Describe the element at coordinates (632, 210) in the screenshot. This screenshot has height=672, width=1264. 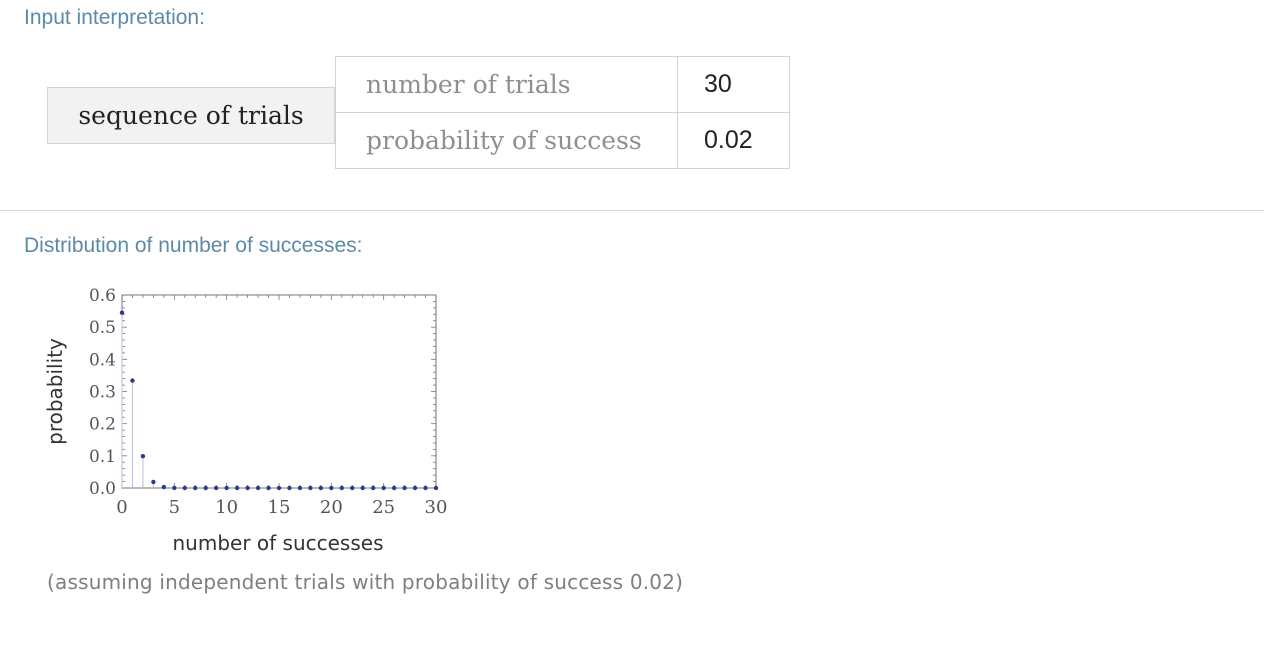
I see `pod-divider` at that location.